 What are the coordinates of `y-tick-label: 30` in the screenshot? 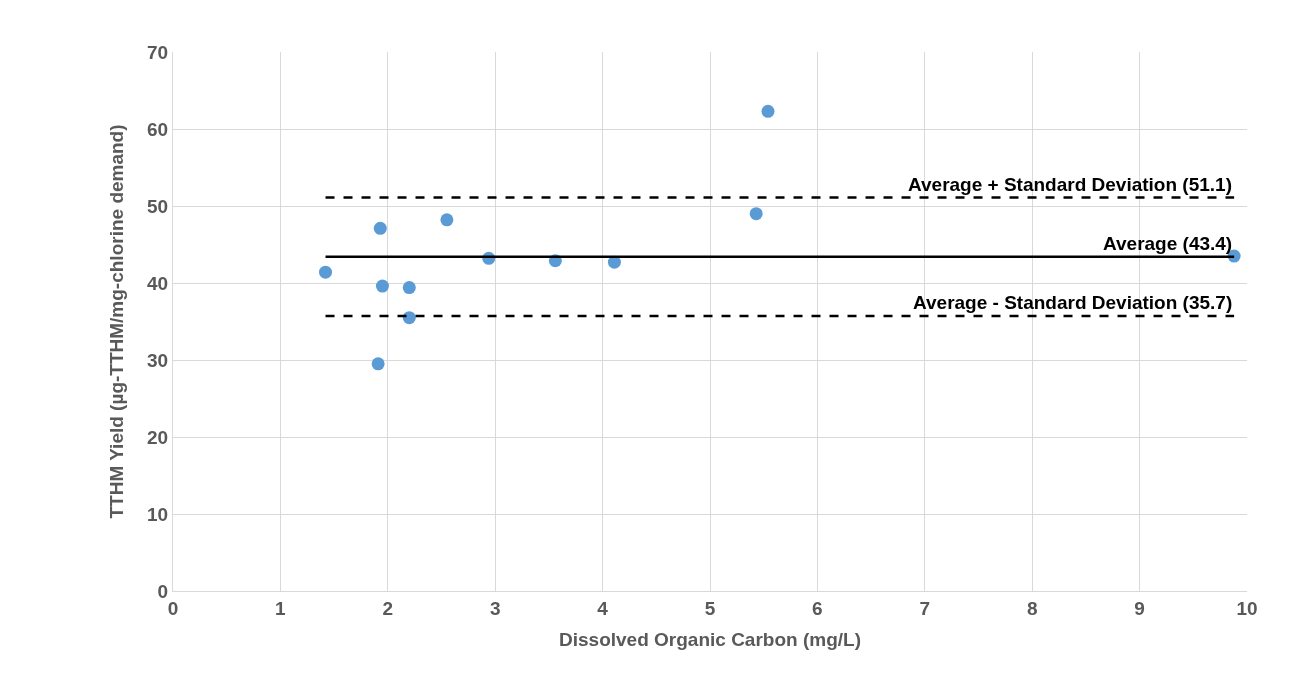 It's located at (158, 360).